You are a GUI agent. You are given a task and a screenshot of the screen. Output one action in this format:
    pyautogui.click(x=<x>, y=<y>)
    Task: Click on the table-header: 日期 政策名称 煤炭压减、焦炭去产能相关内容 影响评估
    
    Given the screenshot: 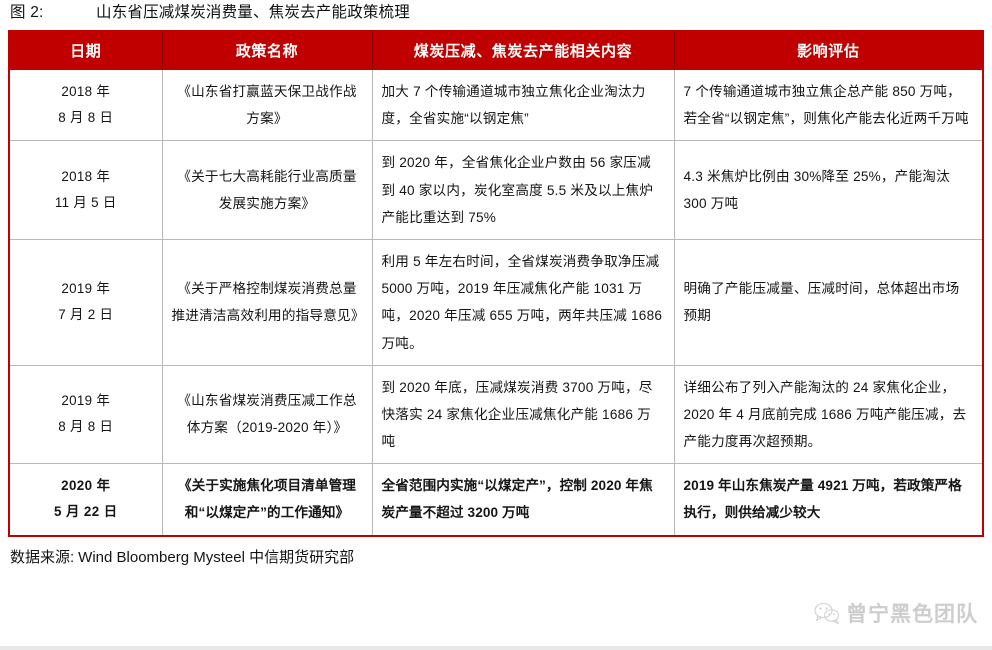 What is the action you would take?
    pyautogui.click(x=496, y=50)
    